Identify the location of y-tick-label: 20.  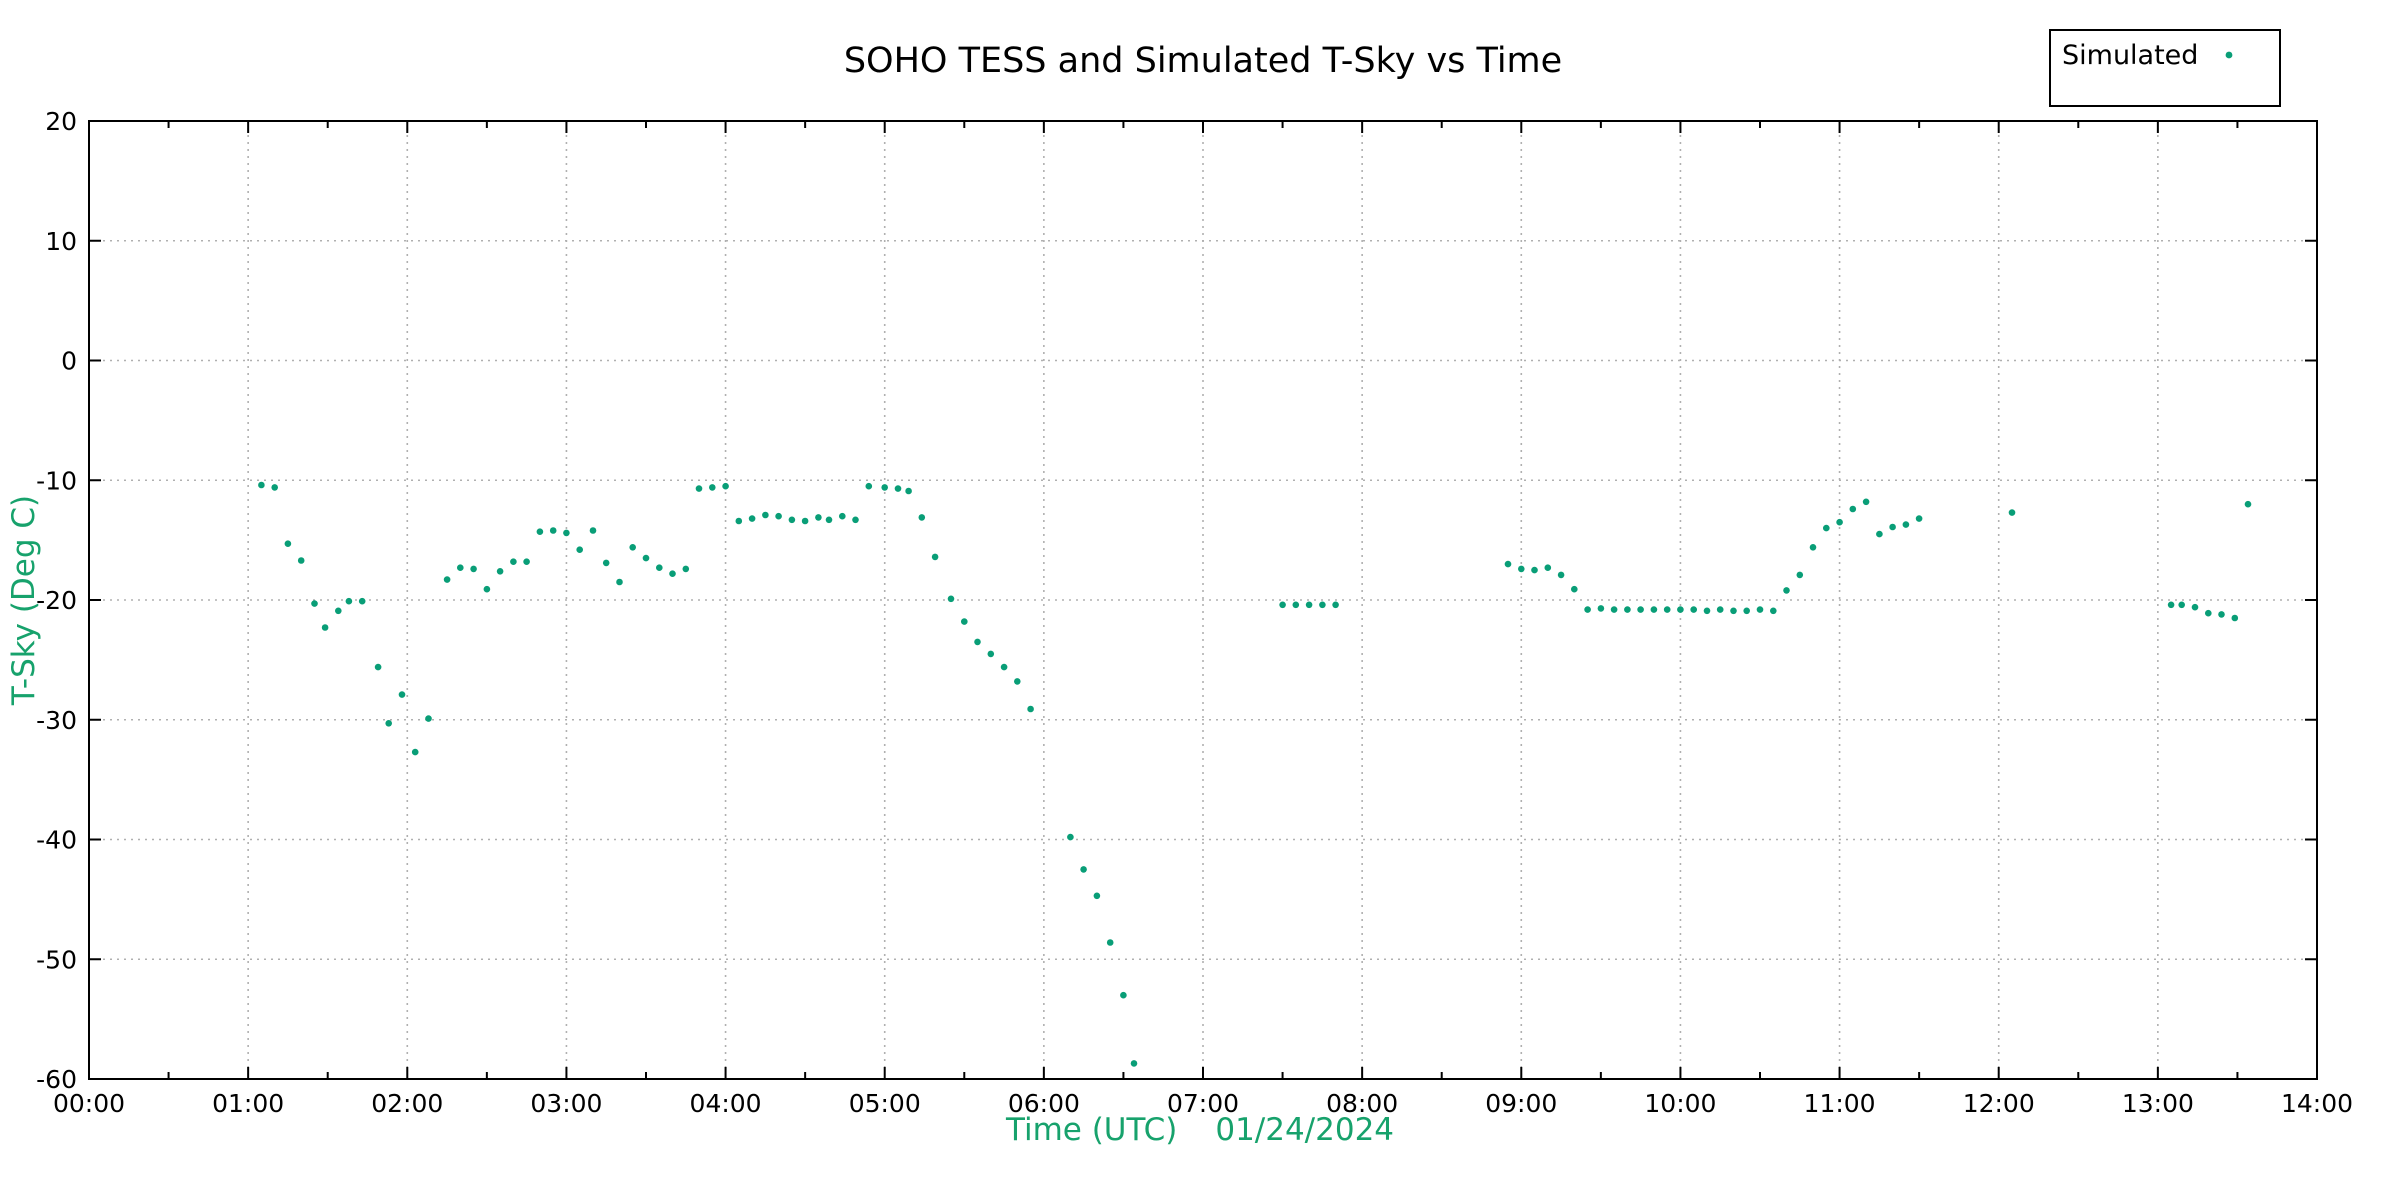
(61, 121).